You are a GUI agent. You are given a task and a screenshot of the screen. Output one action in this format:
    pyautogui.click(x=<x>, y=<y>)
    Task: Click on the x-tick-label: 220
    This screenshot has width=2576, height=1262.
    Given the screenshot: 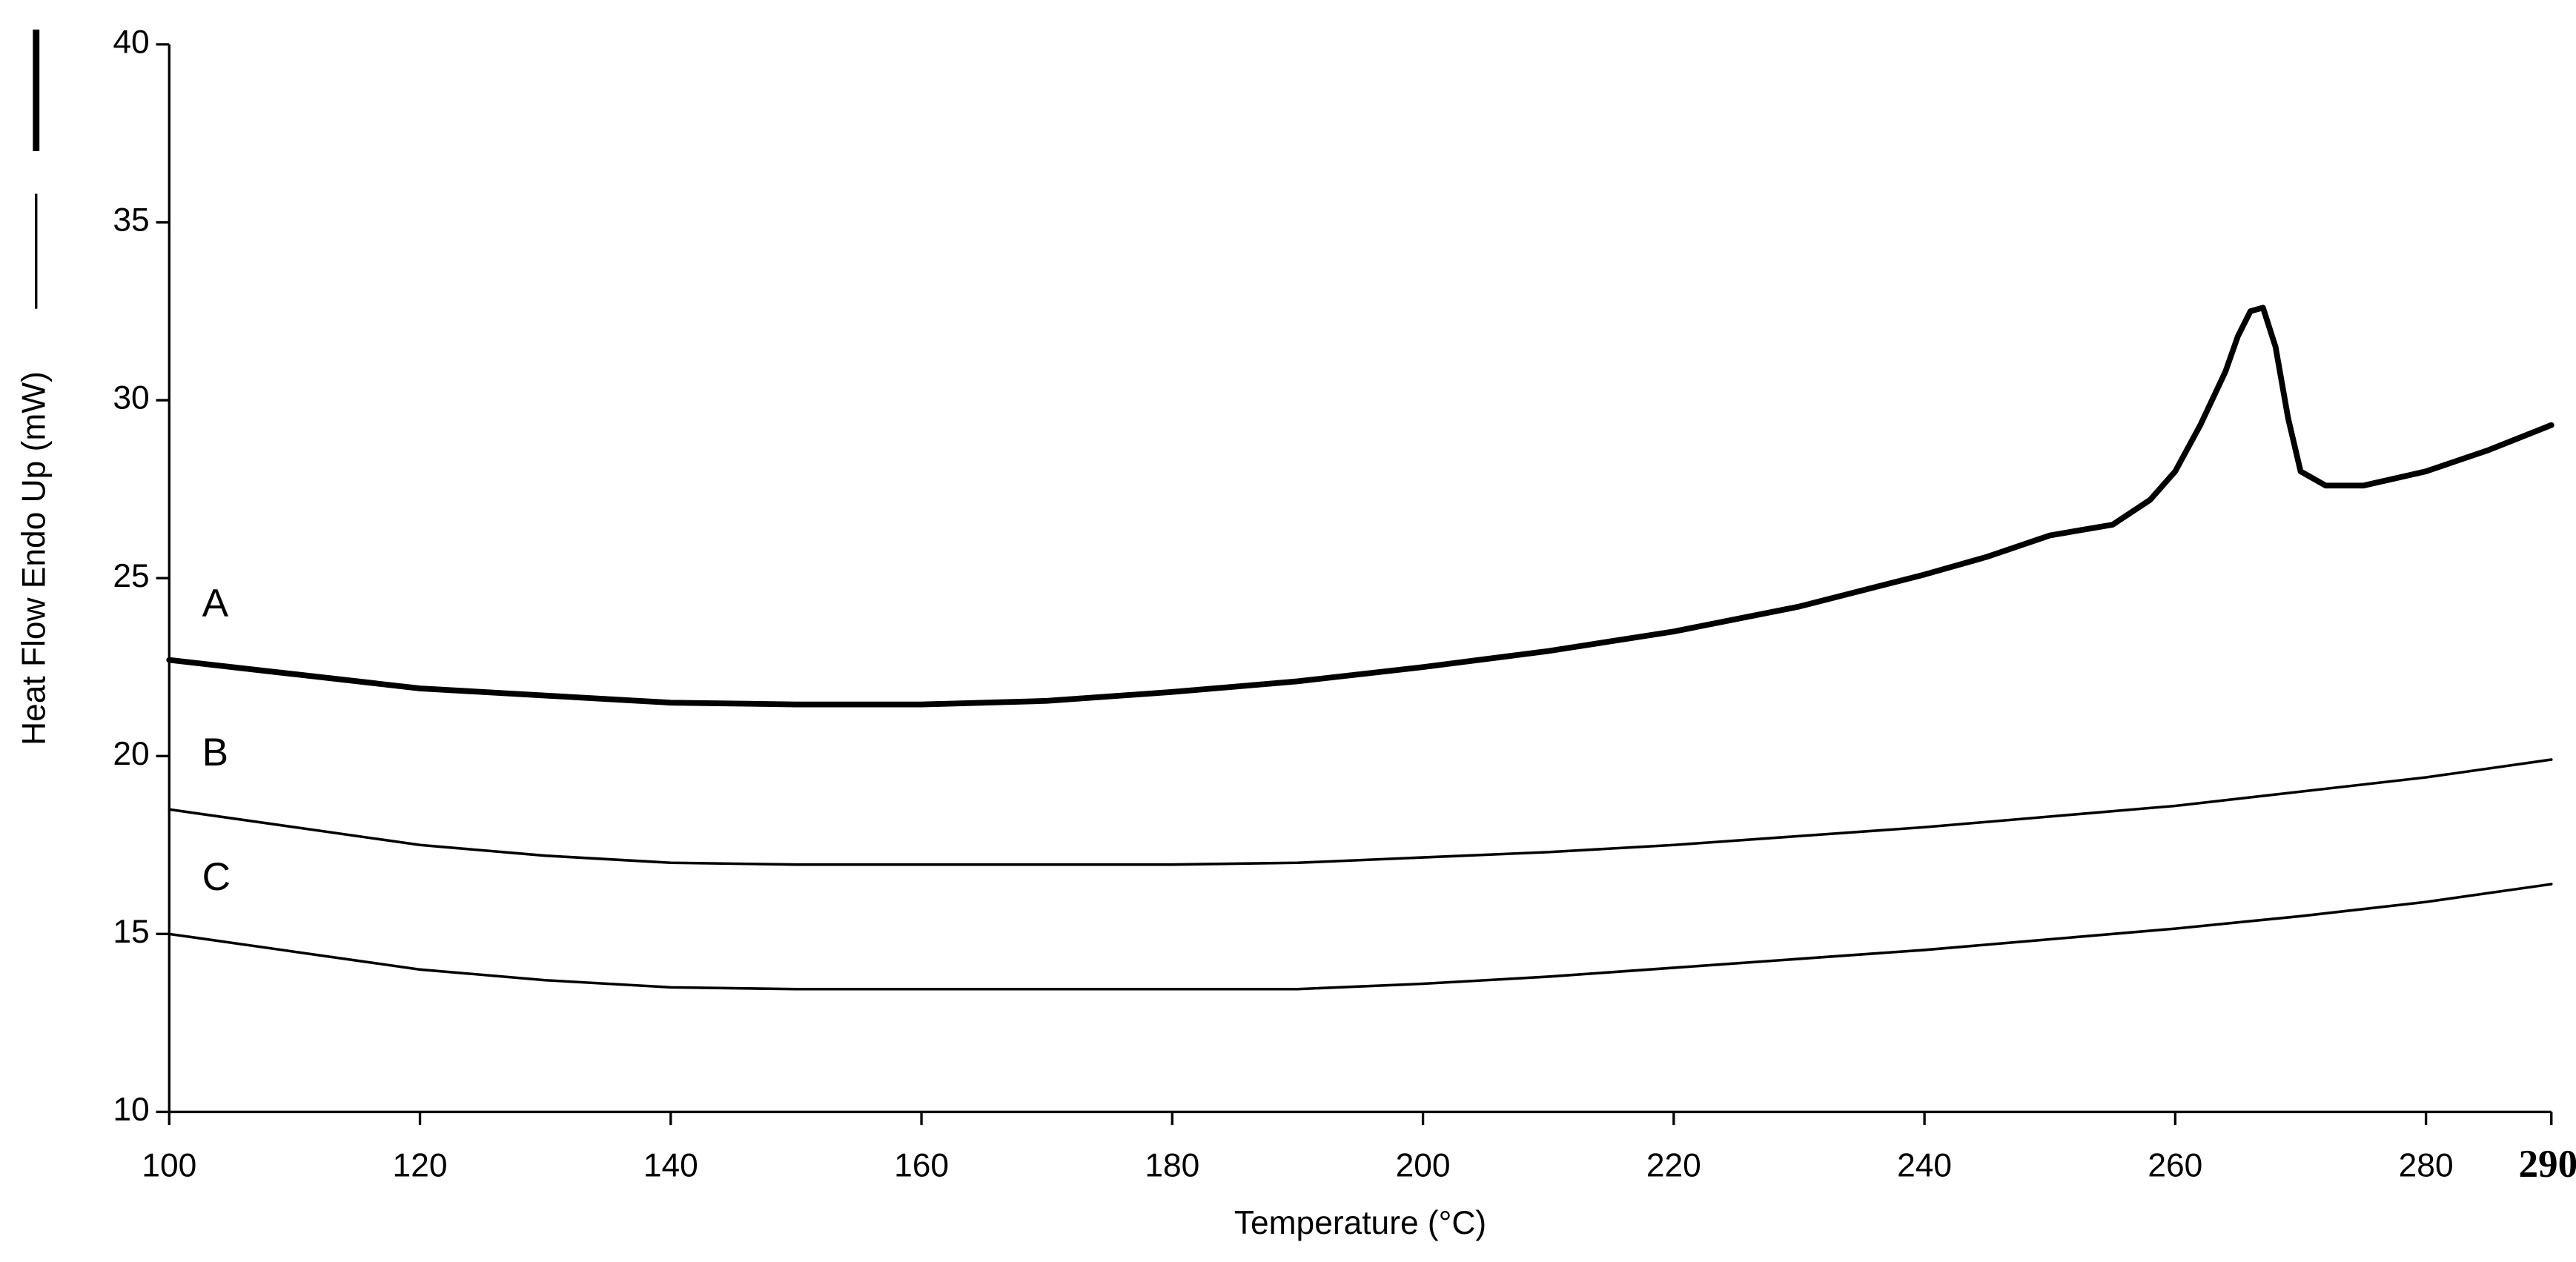 What is the action you would take?
    pyautogui.click(x=1673, y=1165)
    